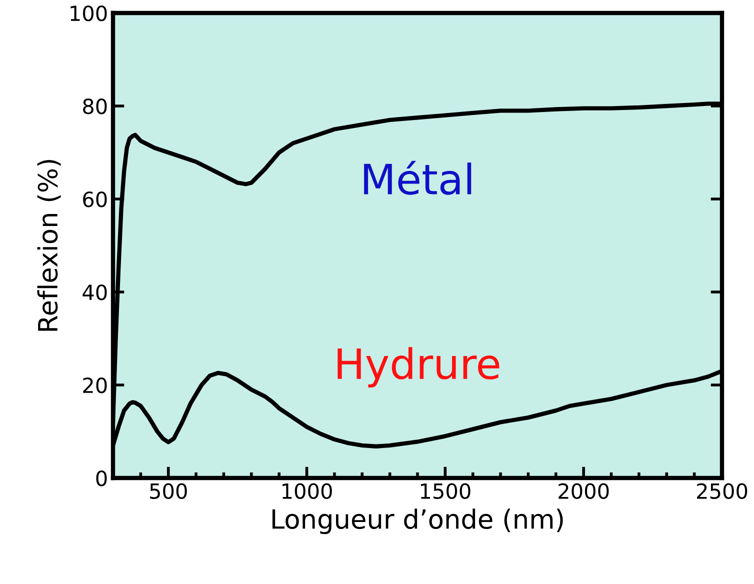 Image resolution: width=754 pixels, height=584 pixels. I want to click on y-tick-label: 0, so click(101, 478).